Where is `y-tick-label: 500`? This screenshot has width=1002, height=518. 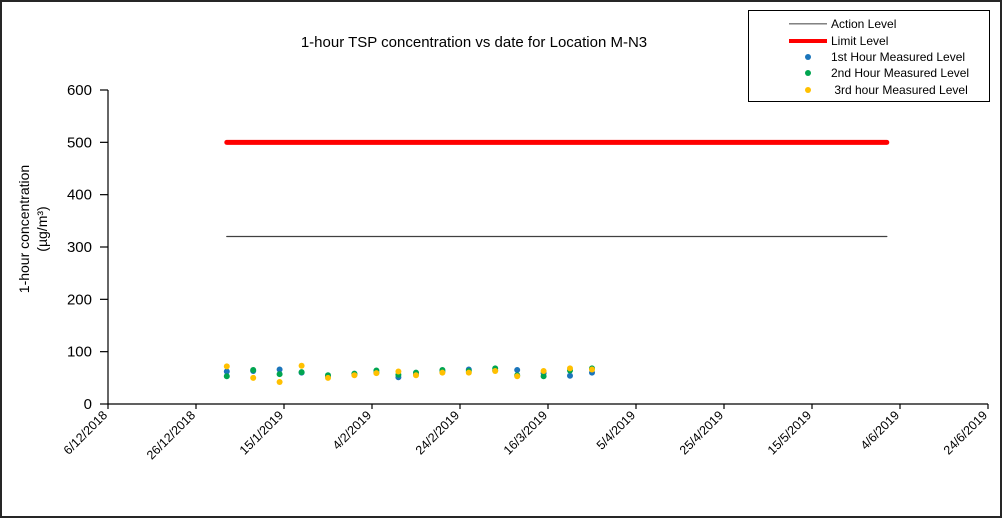
y-tick-label: 500 is located at coordinates (79, 142).